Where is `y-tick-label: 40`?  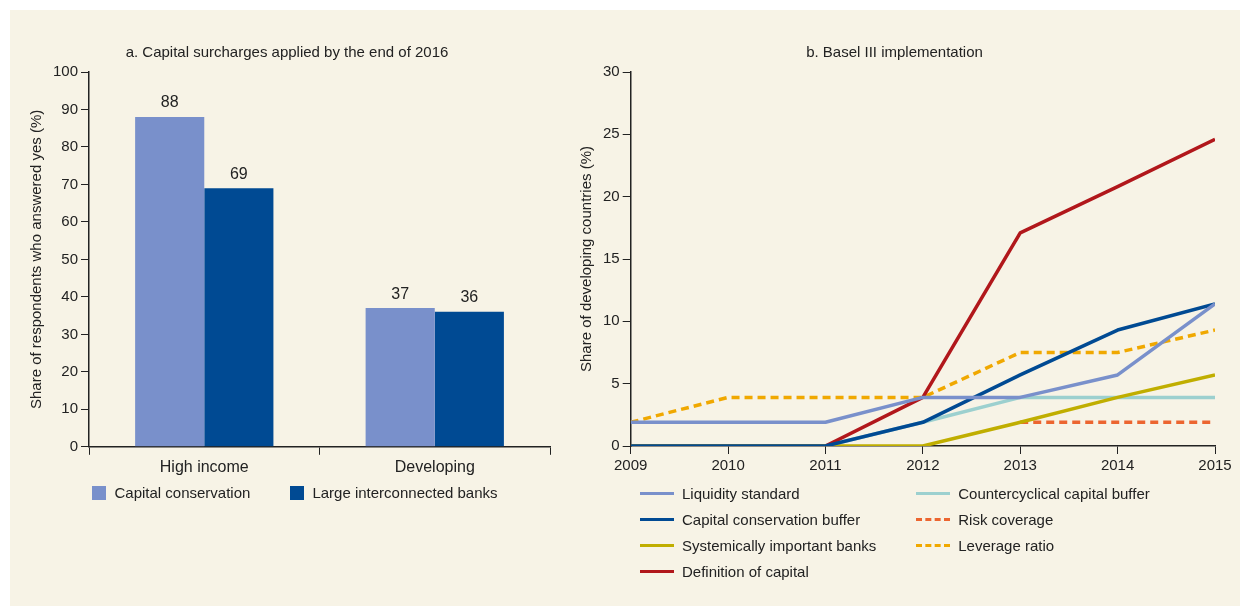 y-tick-label: 40 is located at coordinates (70, 296).